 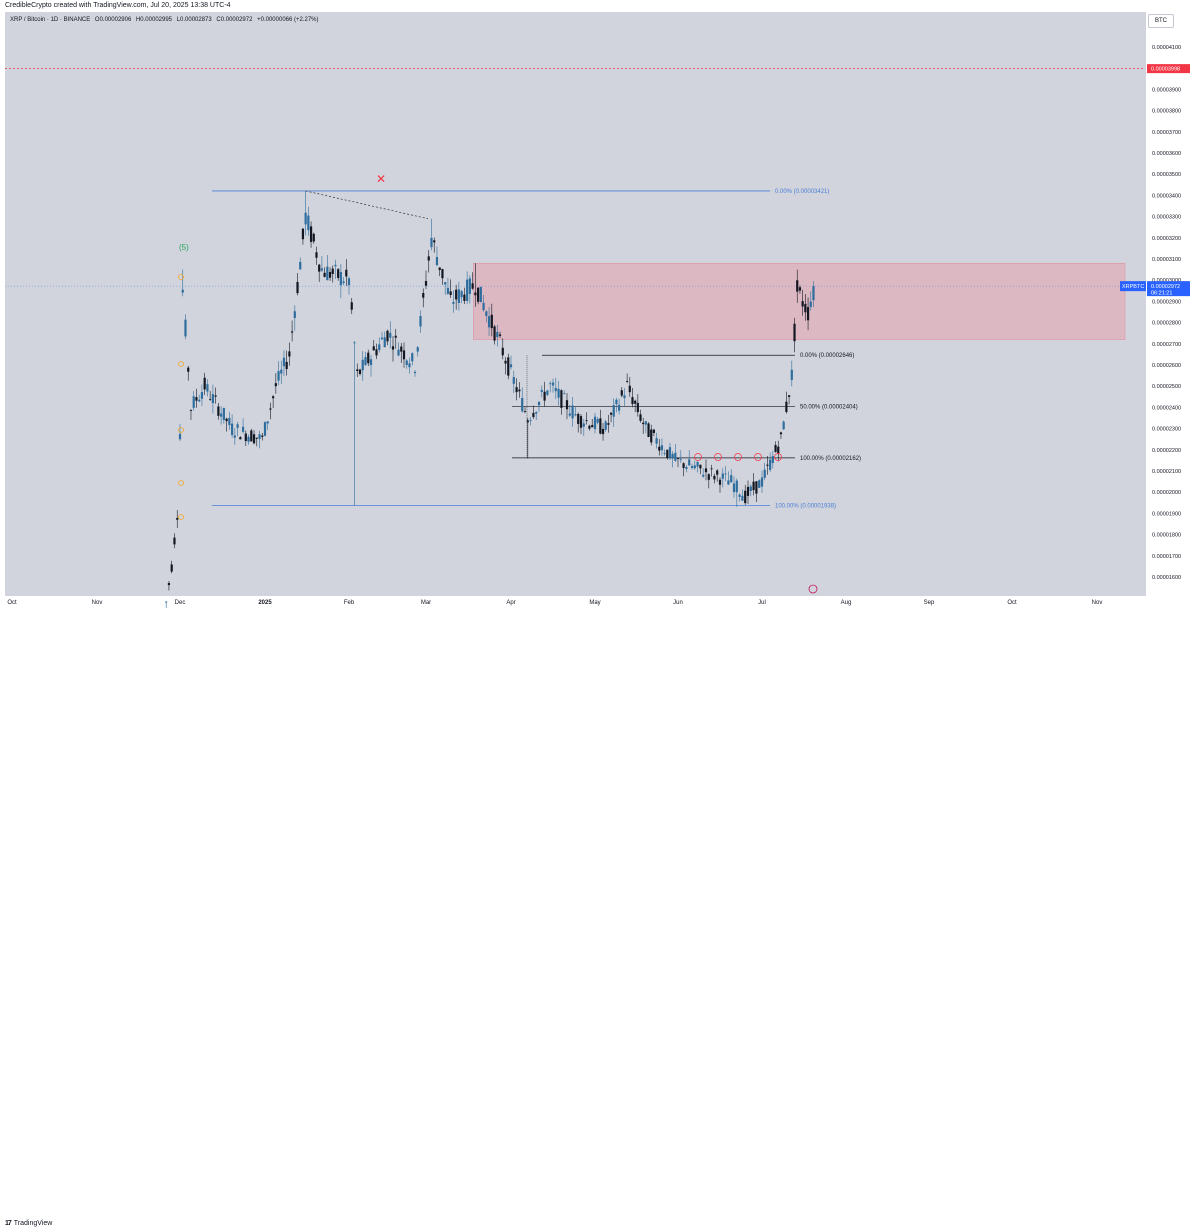 What do you see at coordinates (194, 20) in the screenshot?
I see `low-value: L0.00002873` at bounding box center [194, 20].